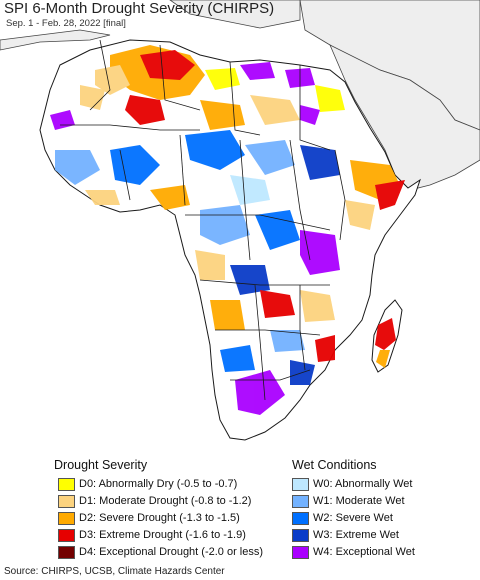  I want to click on swatch-w0, so click(300, 484).